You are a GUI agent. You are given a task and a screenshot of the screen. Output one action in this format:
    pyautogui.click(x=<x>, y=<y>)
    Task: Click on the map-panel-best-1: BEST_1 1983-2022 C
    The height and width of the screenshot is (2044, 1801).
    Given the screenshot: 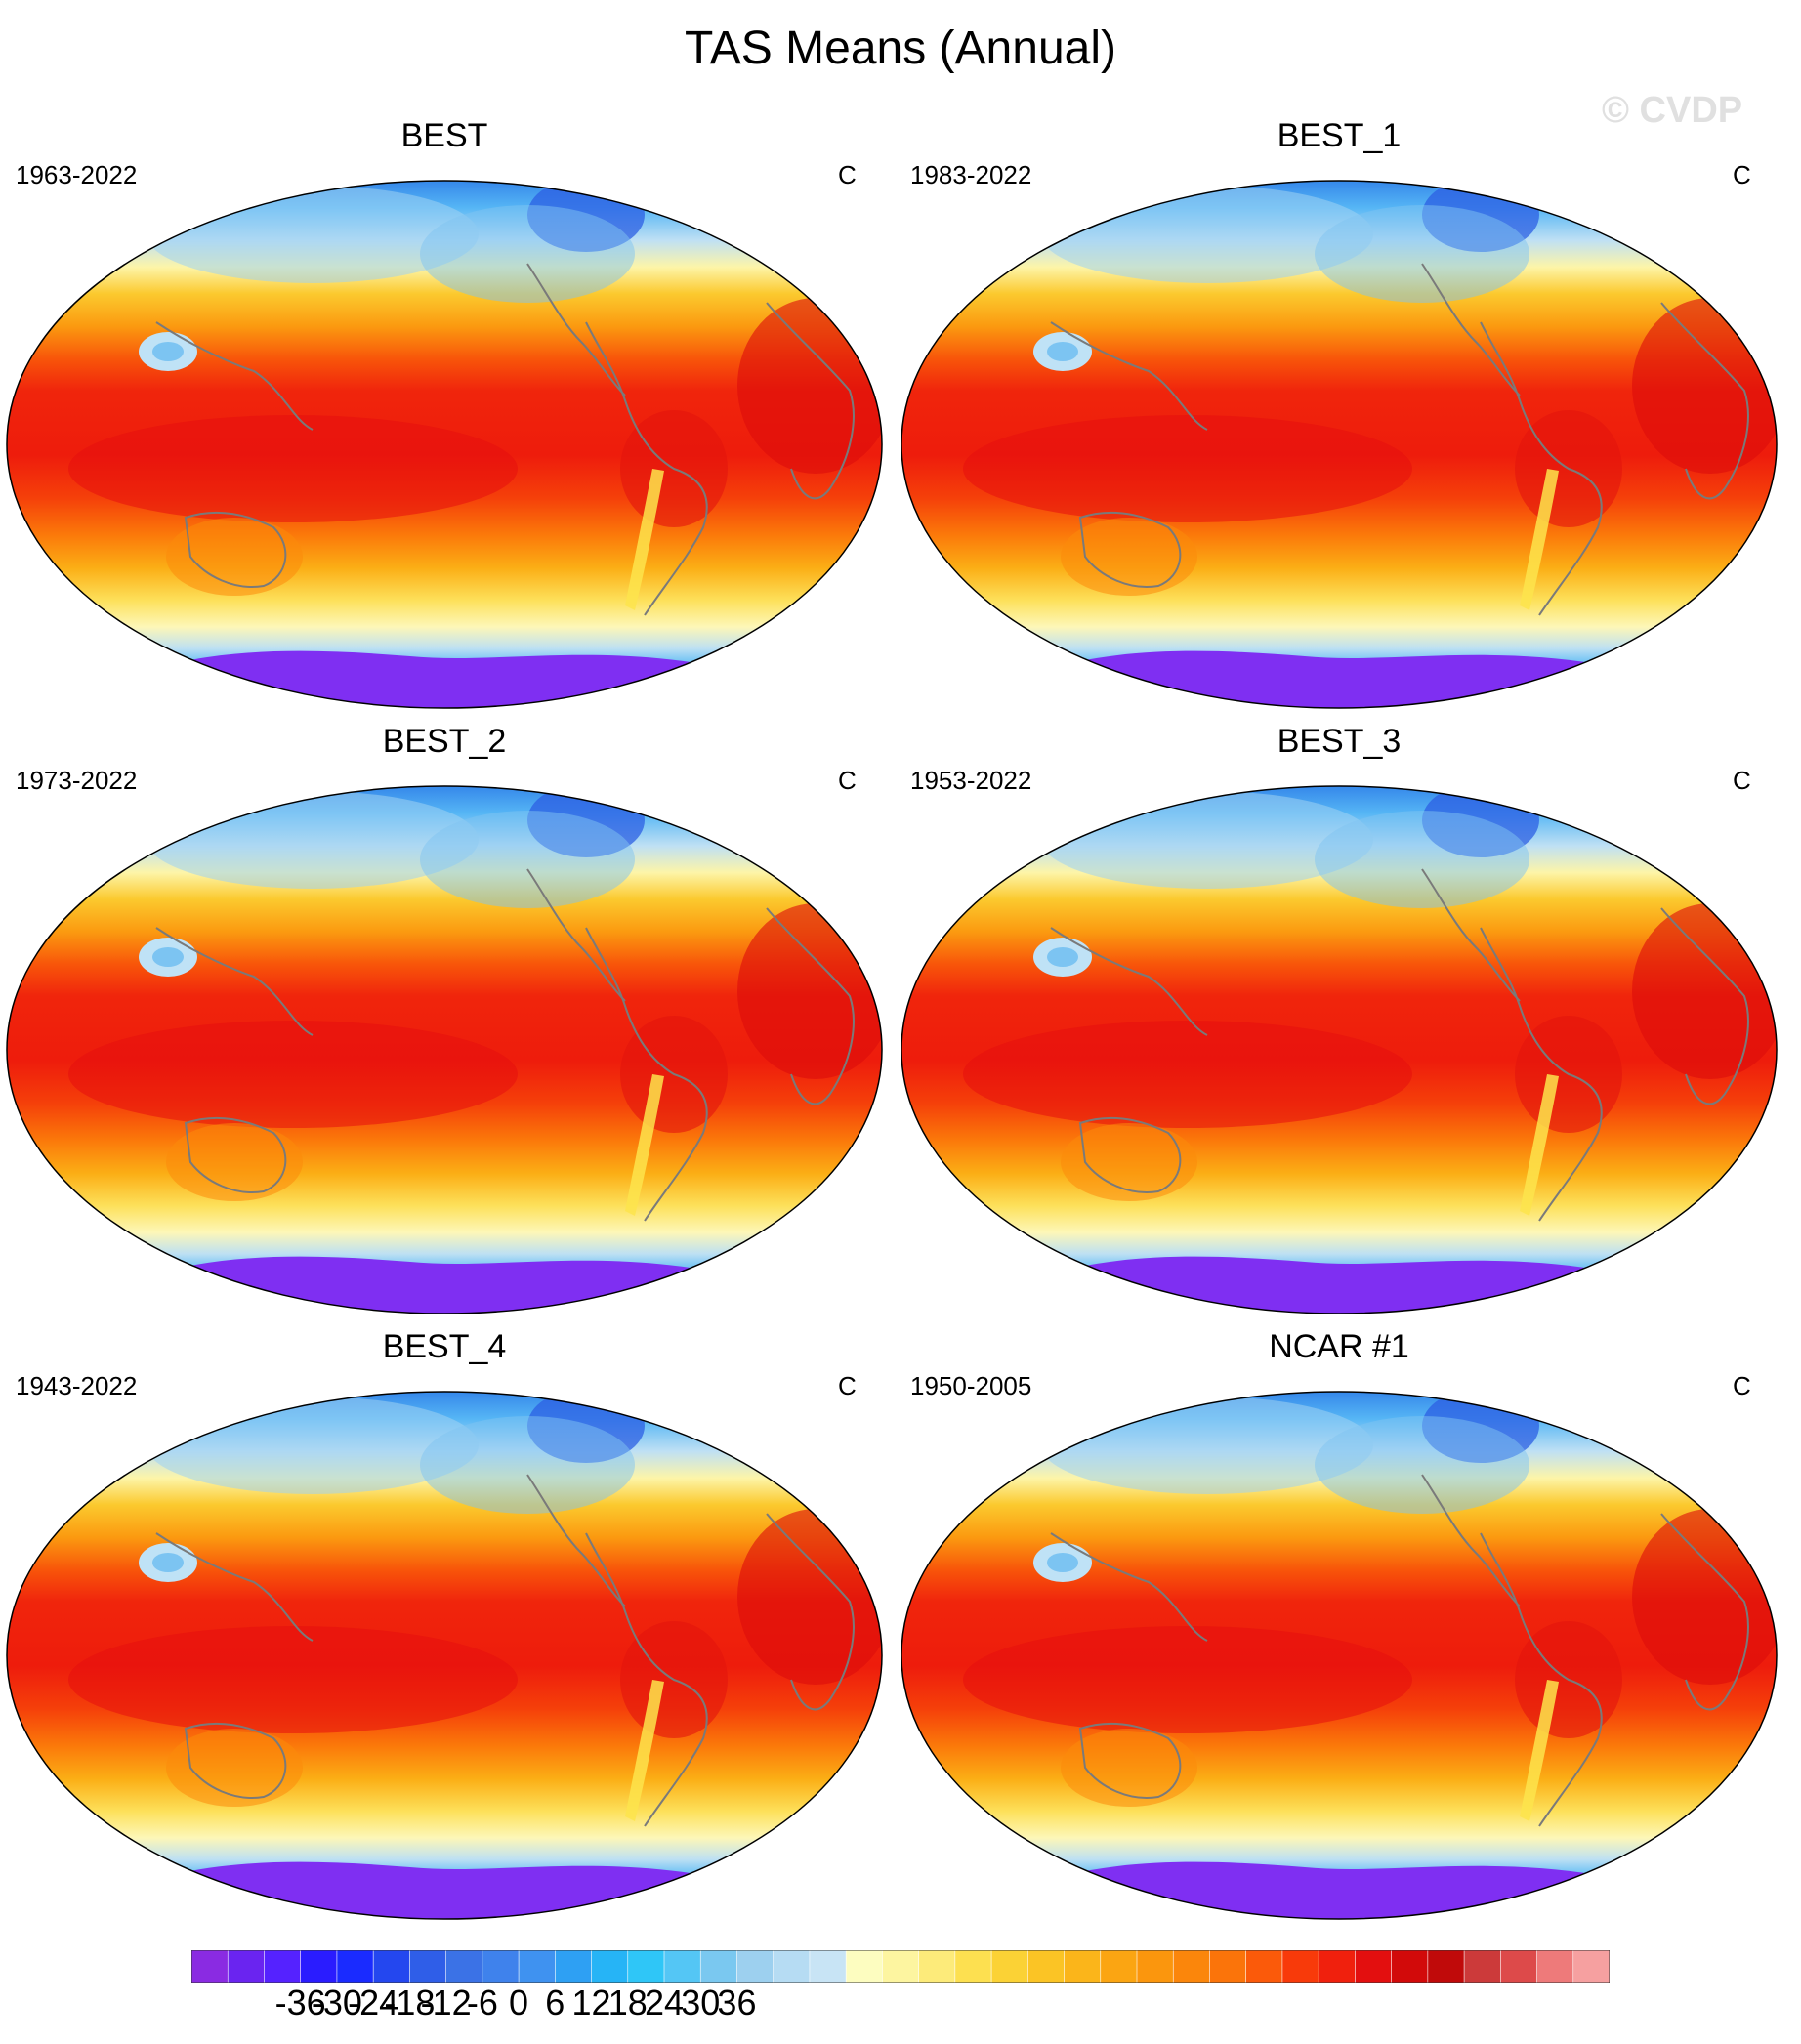 What is the action you would take?
    pyautogui.click(x=1339, y=413)
    